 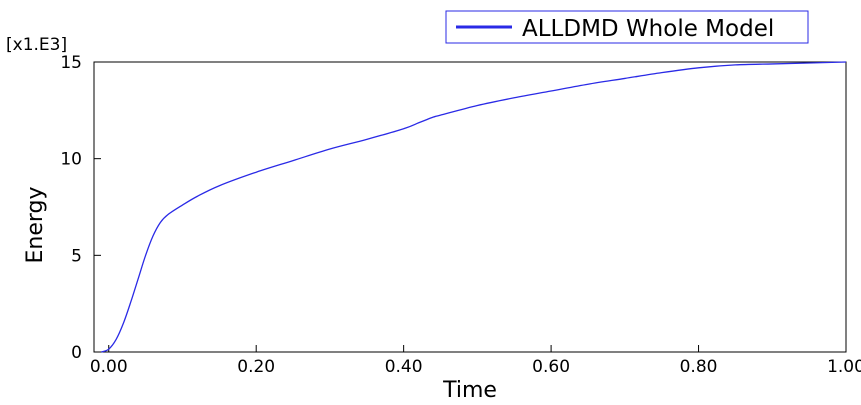 I want to click on x-tick-label: 0.40, so click(x=404, y=367).